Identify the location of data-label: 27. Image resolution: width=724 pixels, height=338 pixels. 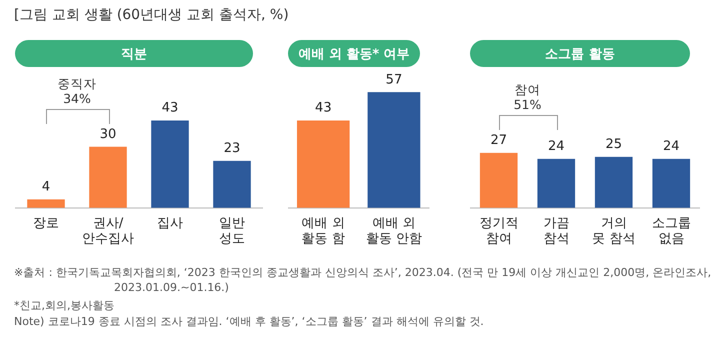
(499, 140).